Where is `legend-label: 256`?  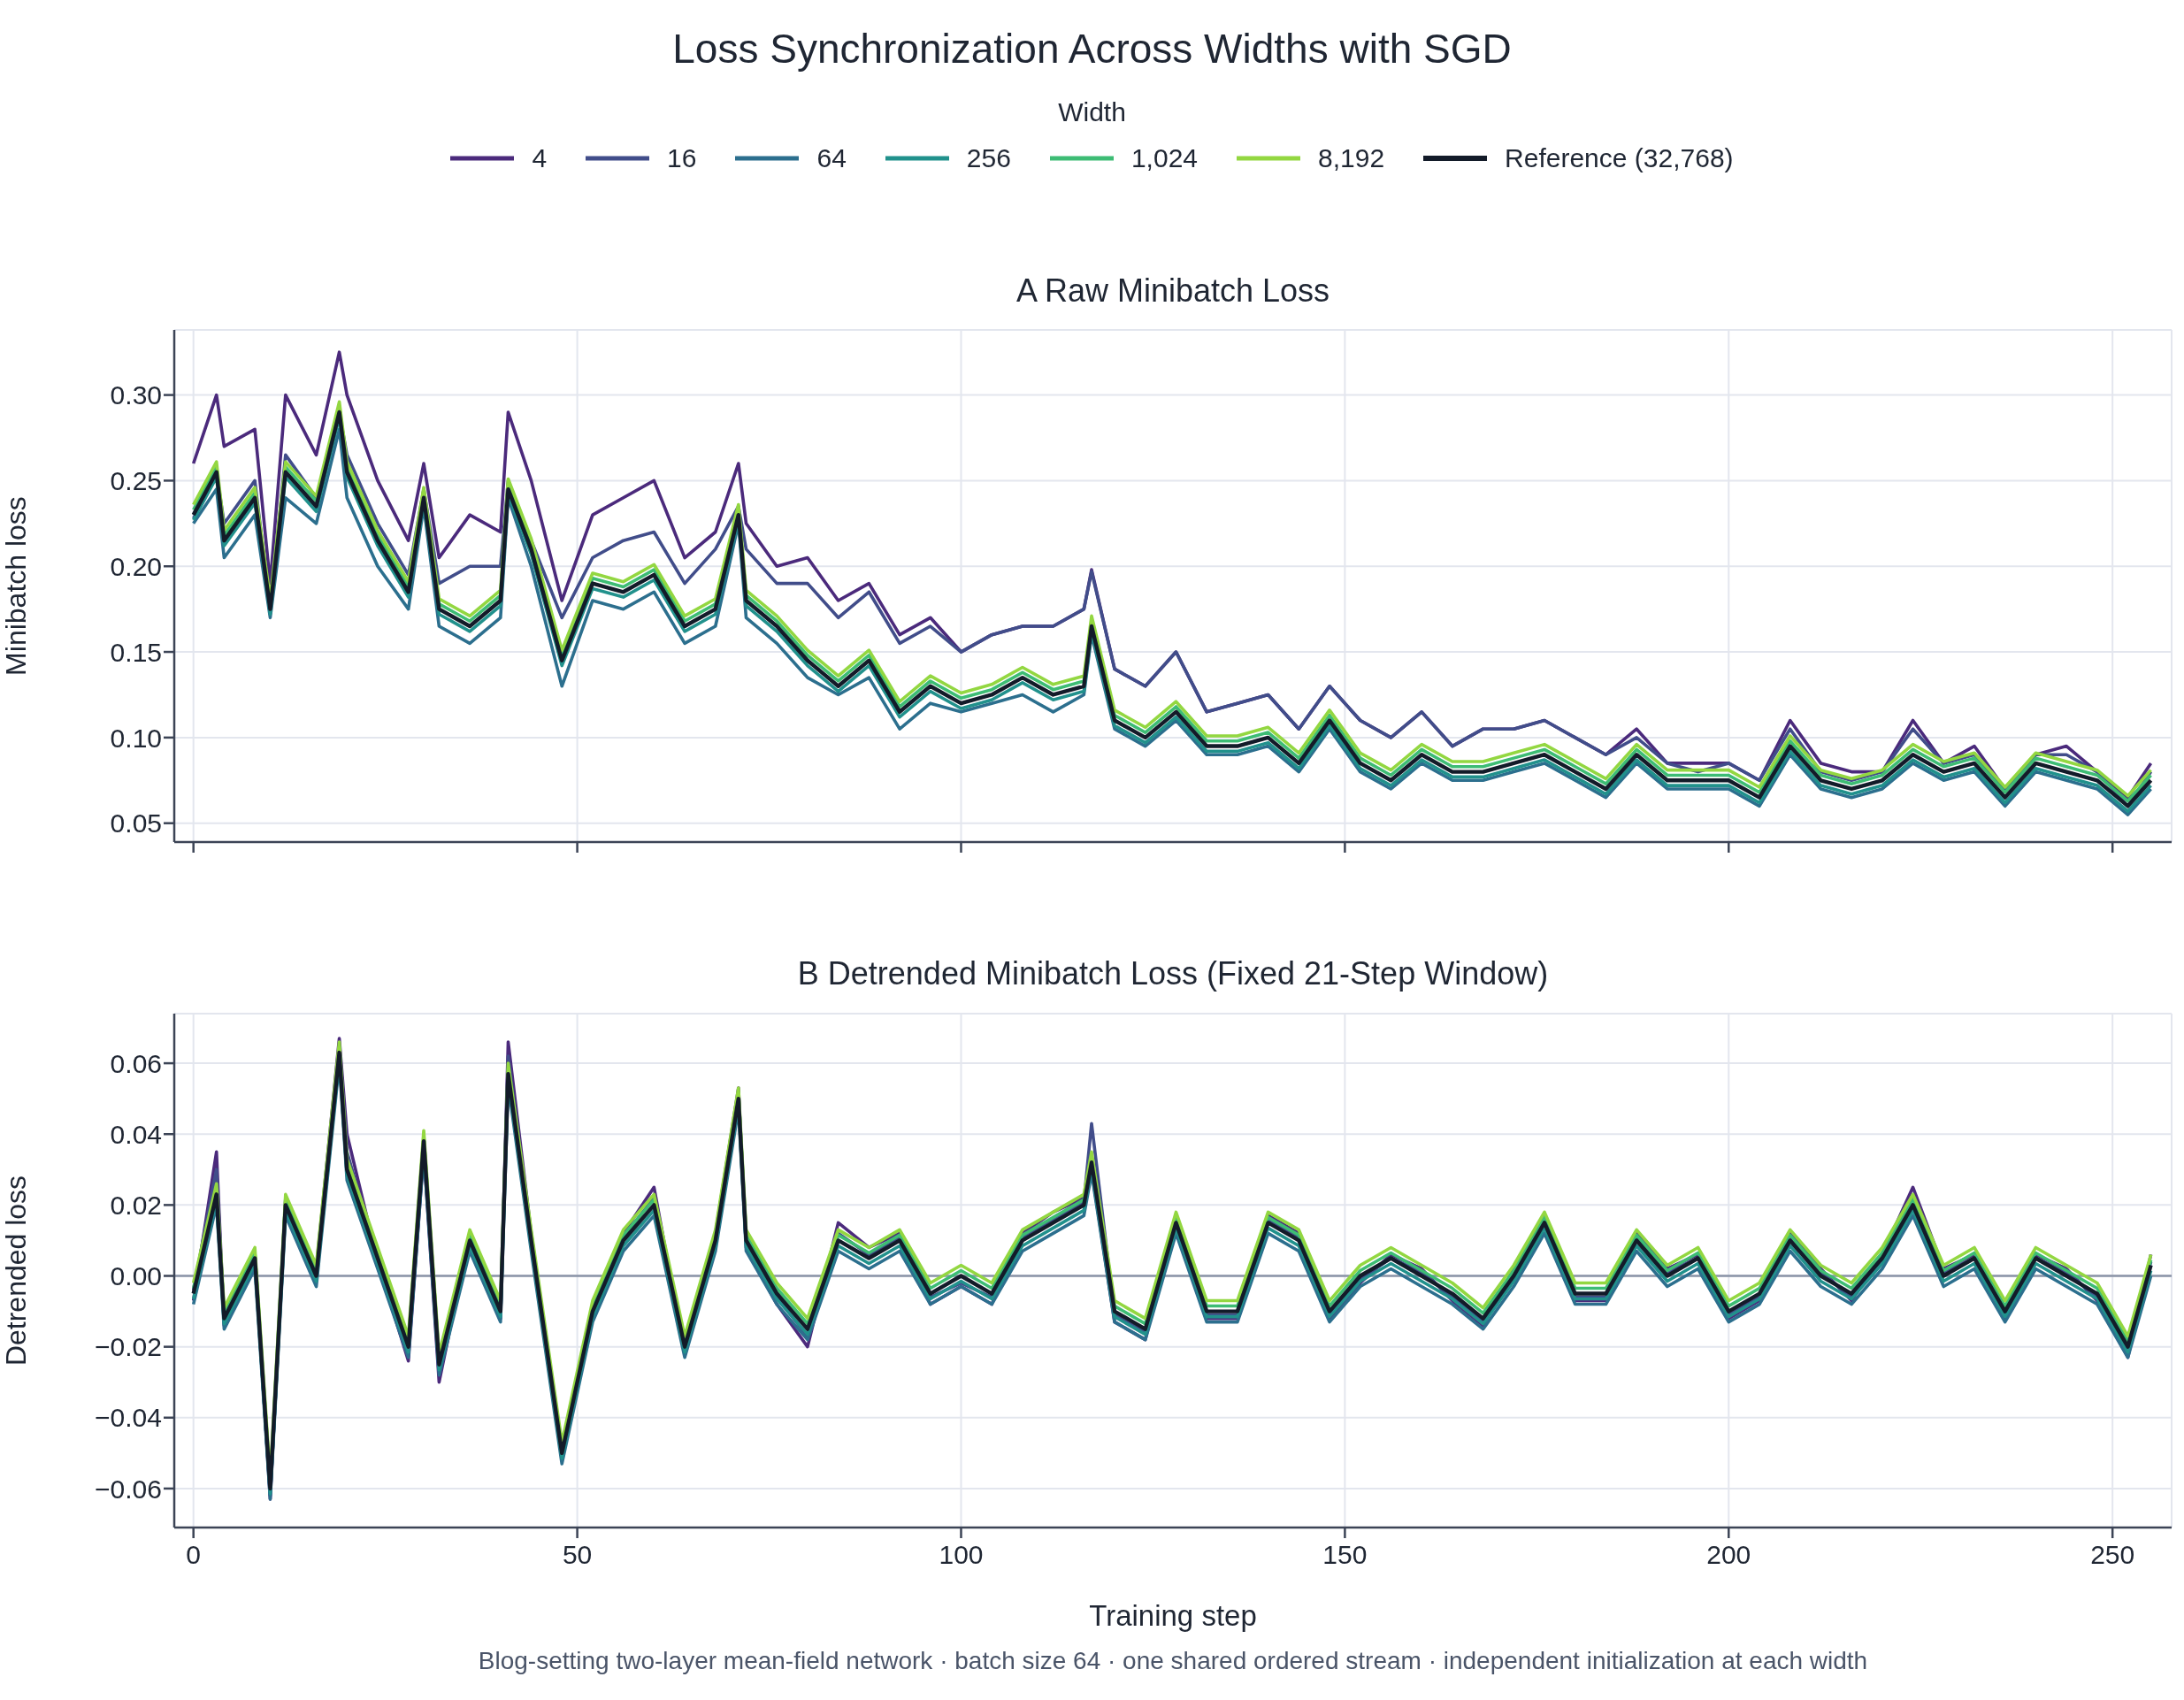 legend-label: 256 is located at coordinates (989, 158).